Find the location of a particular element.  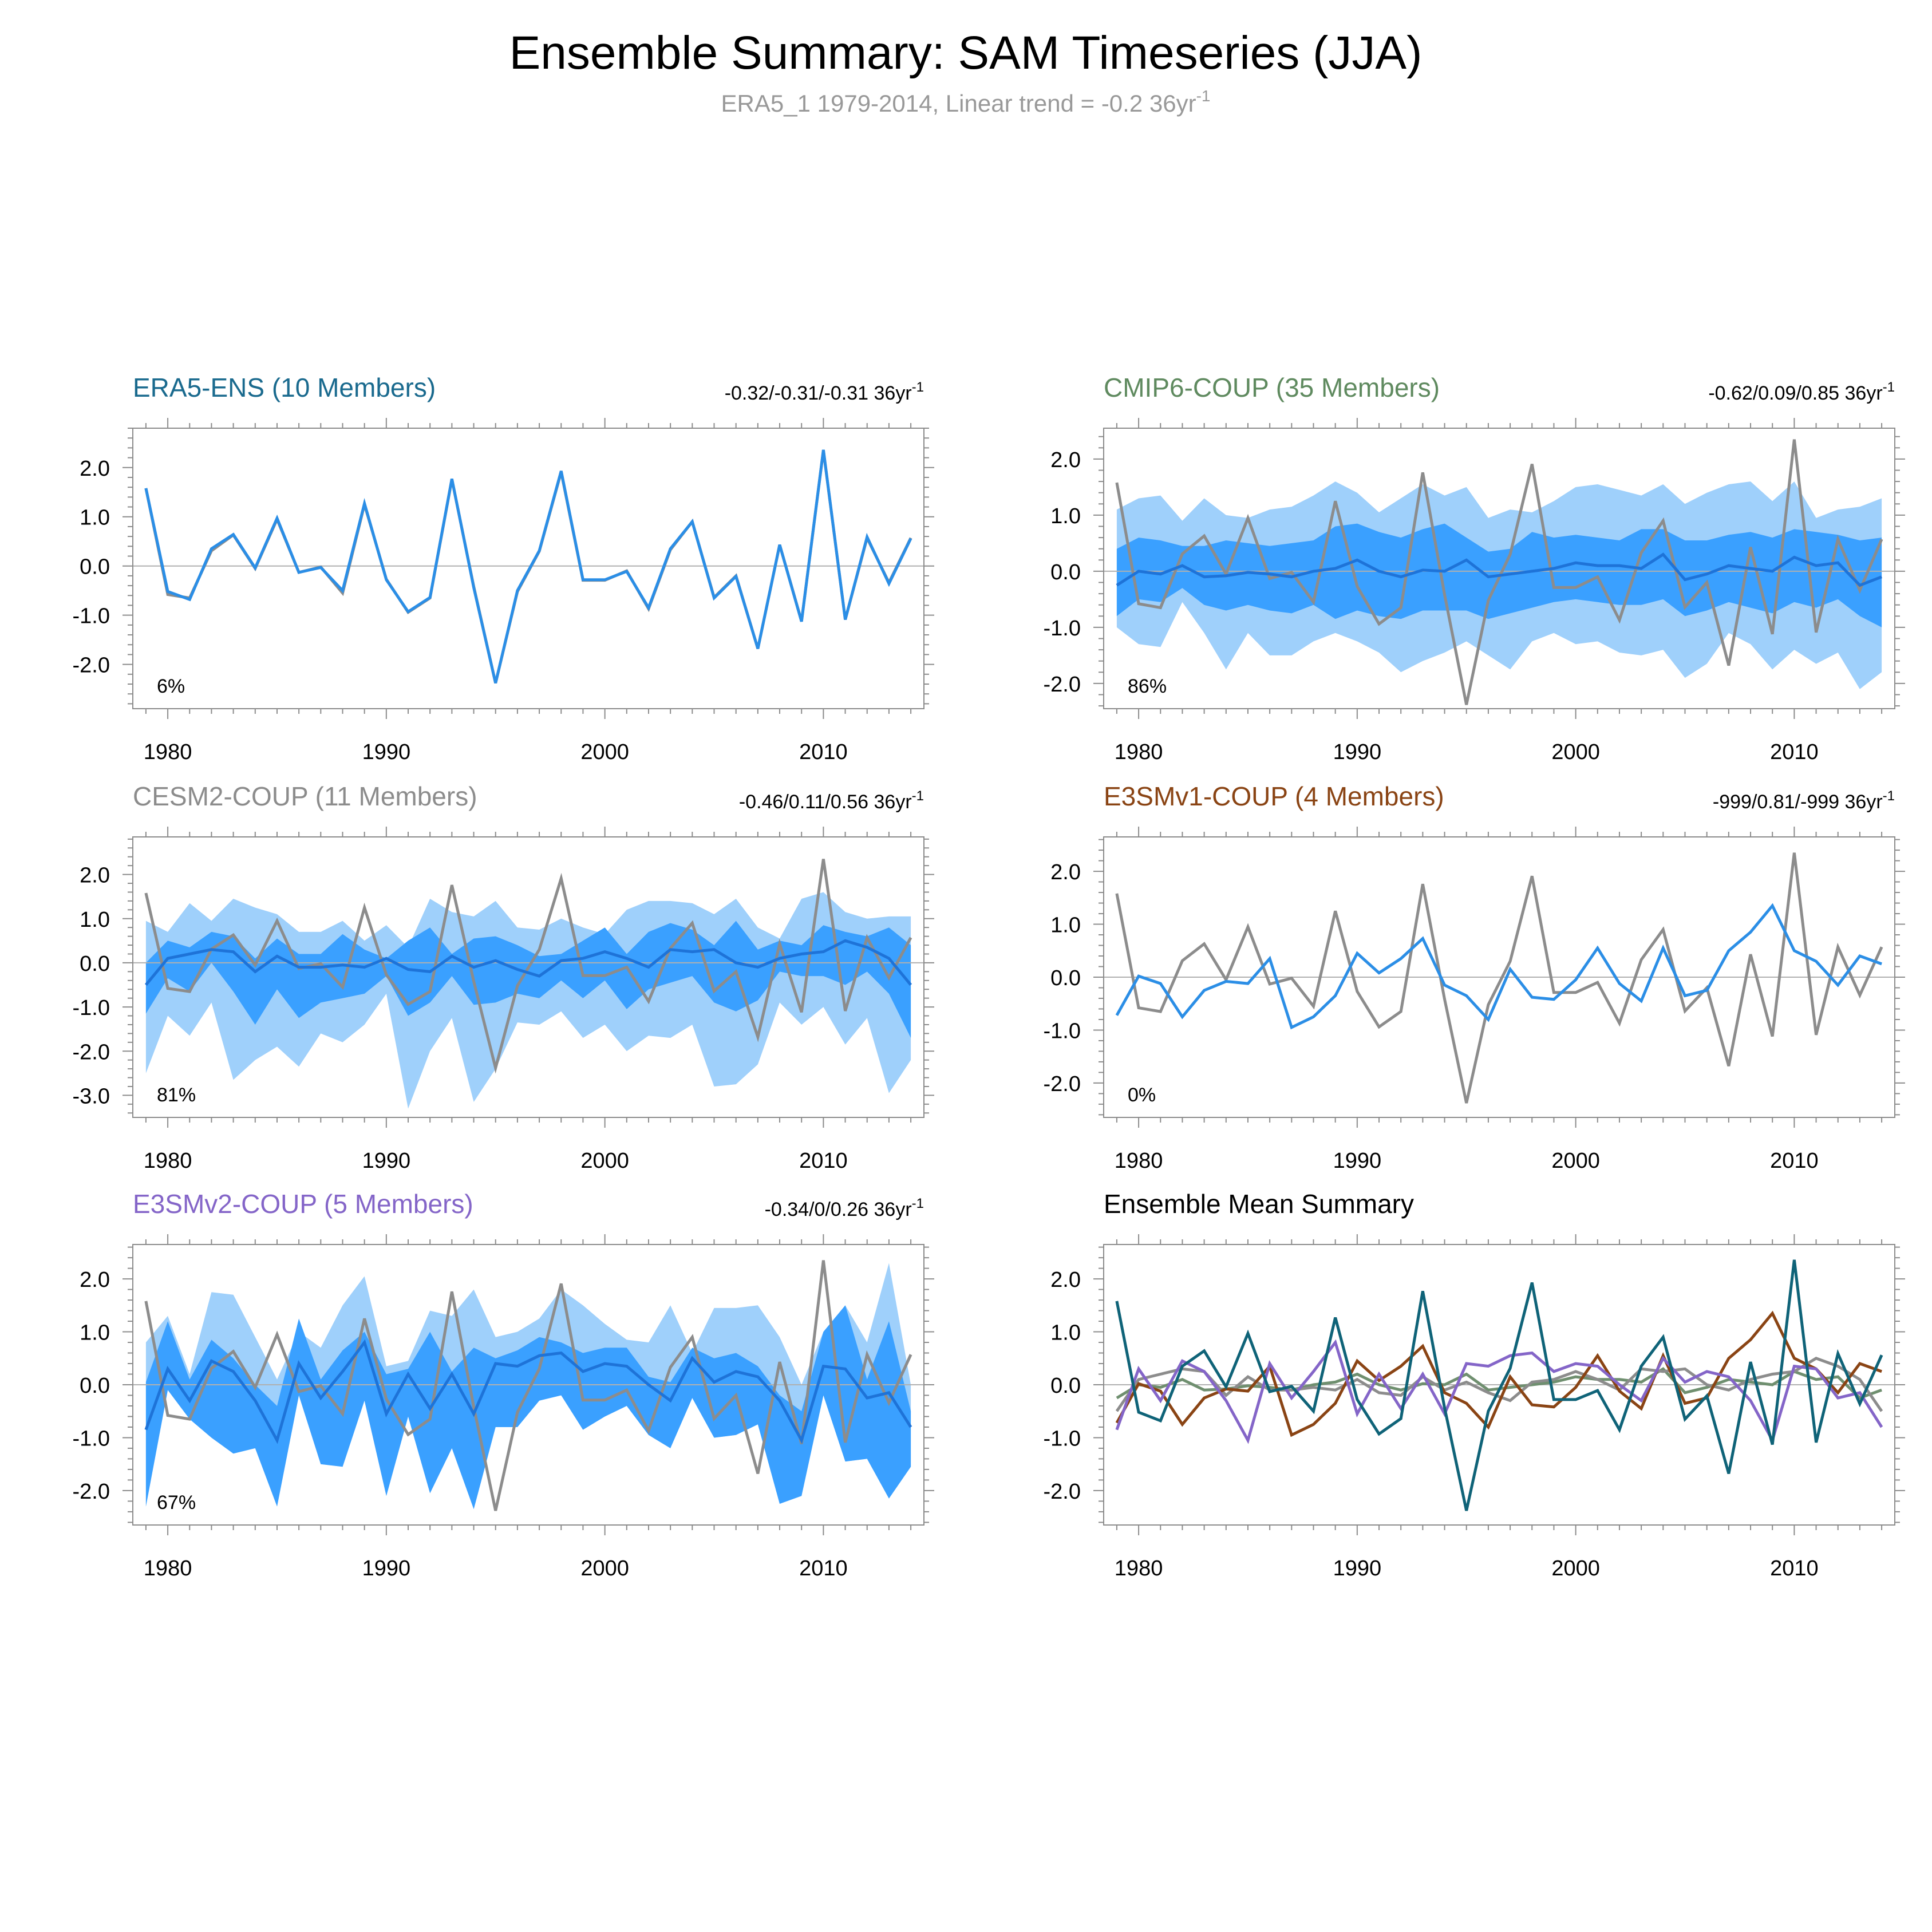

trend-label: -0.32/-0.31/-0.31 36yr-1 is located at coordinates (824, 392).